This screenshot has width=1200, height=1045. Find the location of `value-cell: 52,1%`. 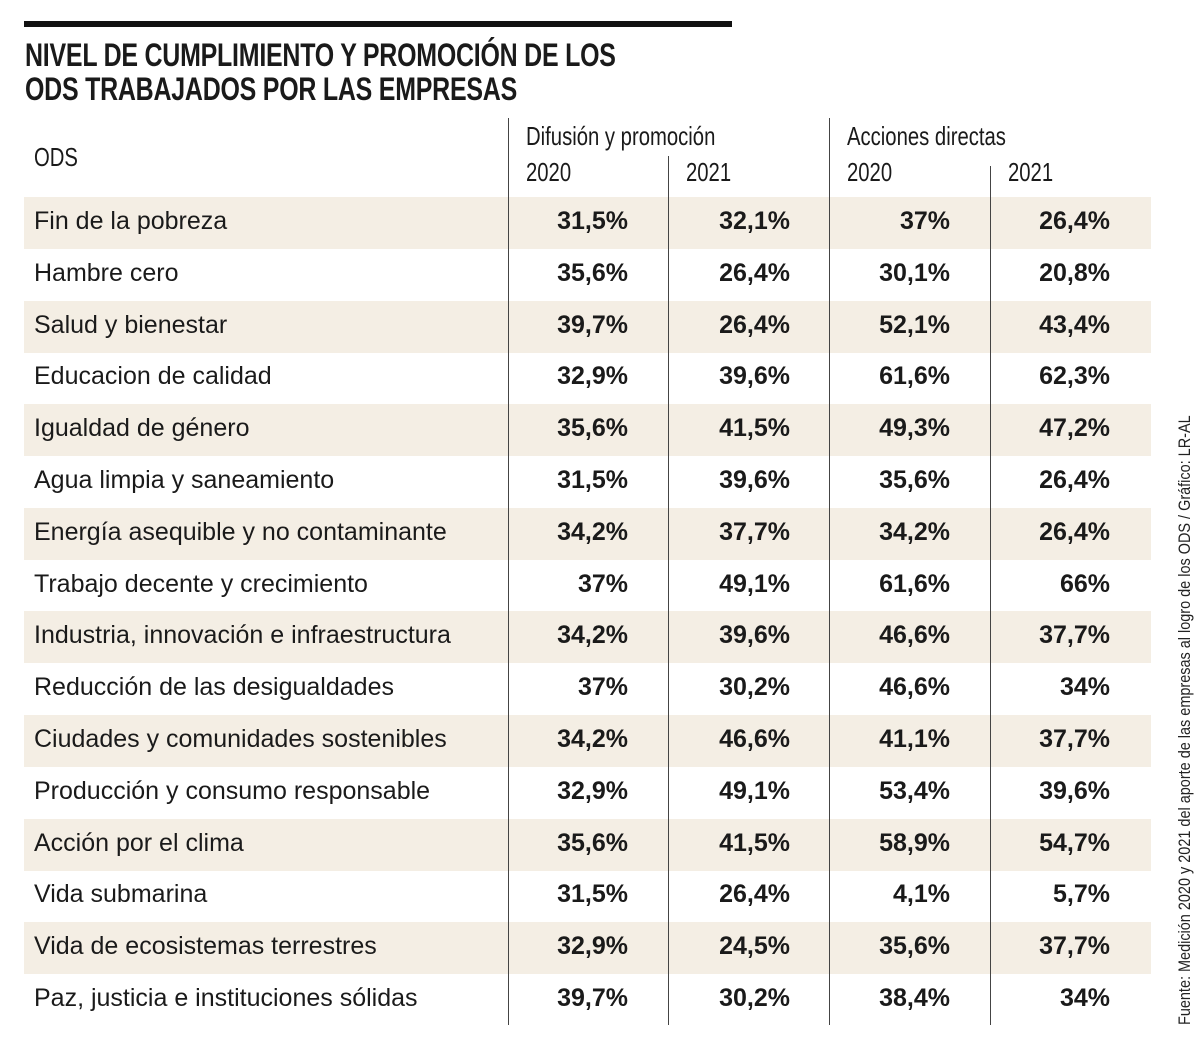

value-cell: 52,1% is located at coordinates (914, 324).